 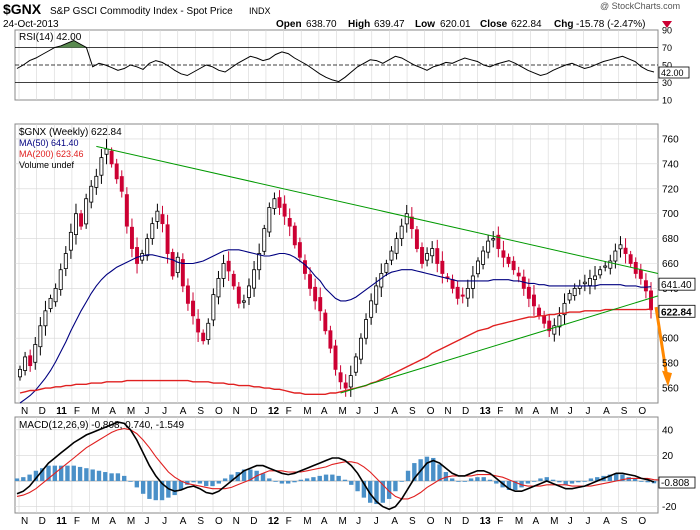 What do you see at coordinates (676, 285) in the screenshot?
I see `price-badge-text: 641.40` at bounding box center [676, 285].